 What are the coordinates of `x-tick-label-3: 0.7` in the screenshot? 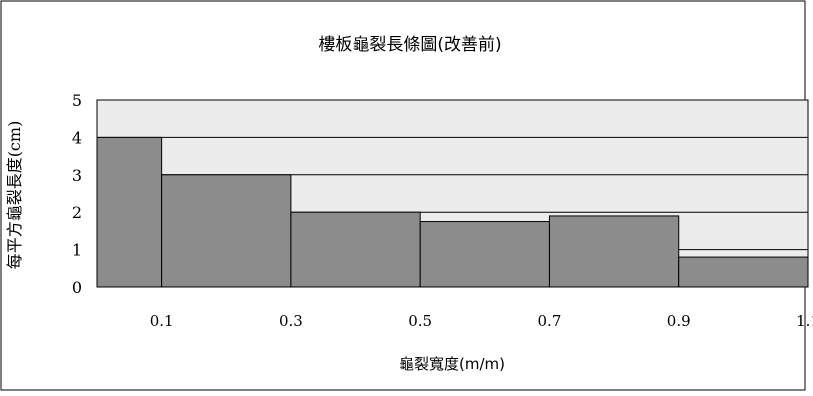 It's located at (550, 321).